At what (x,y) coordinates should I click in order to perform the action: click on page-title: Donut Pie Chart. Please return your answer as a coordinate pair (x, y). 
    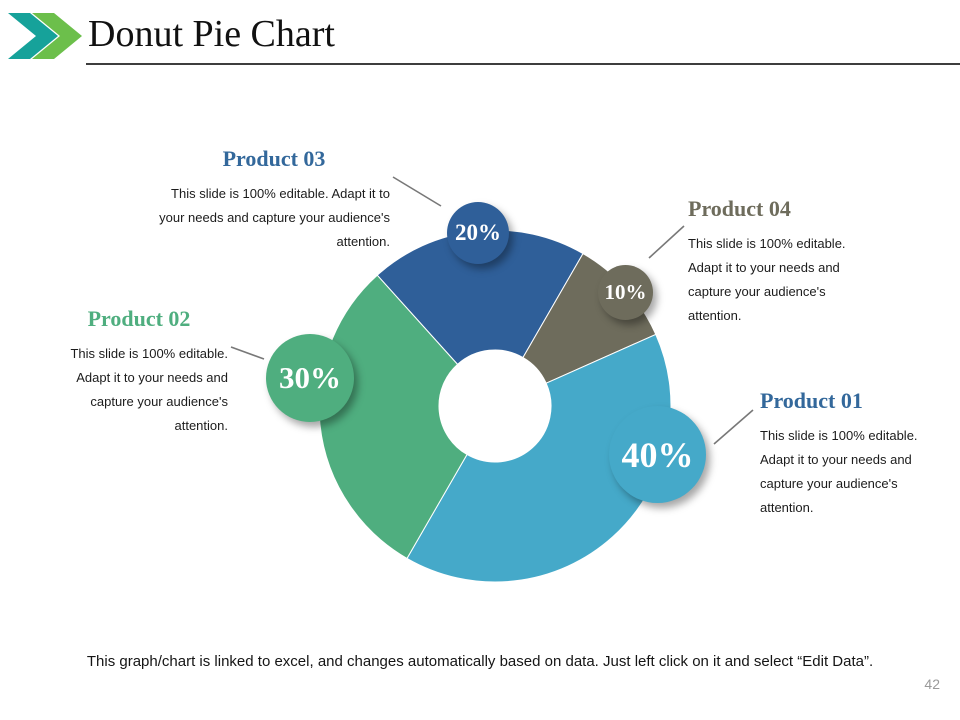
    Looking at the image, I should click on (211, 34).